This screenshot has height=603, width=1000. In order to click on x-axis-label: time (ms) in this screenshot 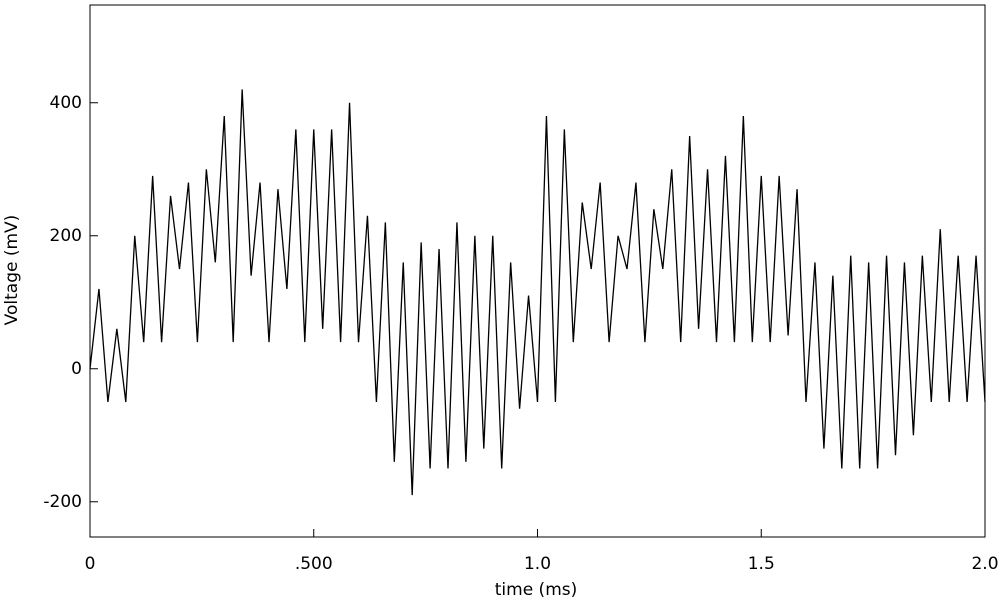, I will do `click(536, 590)`.